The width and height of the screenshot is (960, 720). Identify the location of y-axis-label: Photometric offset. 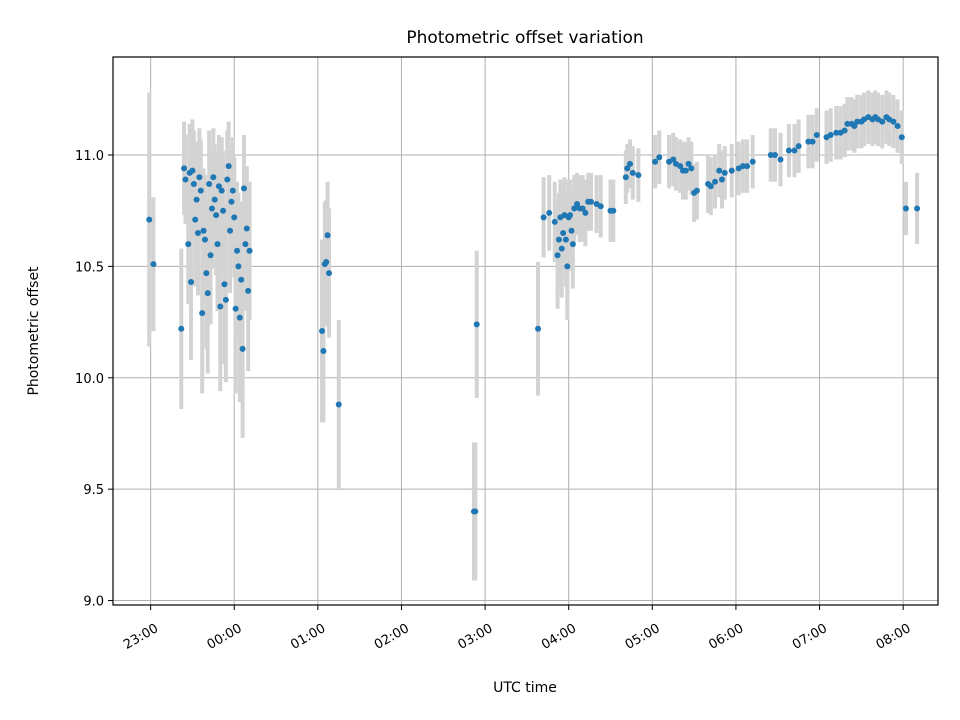
(34, 331).